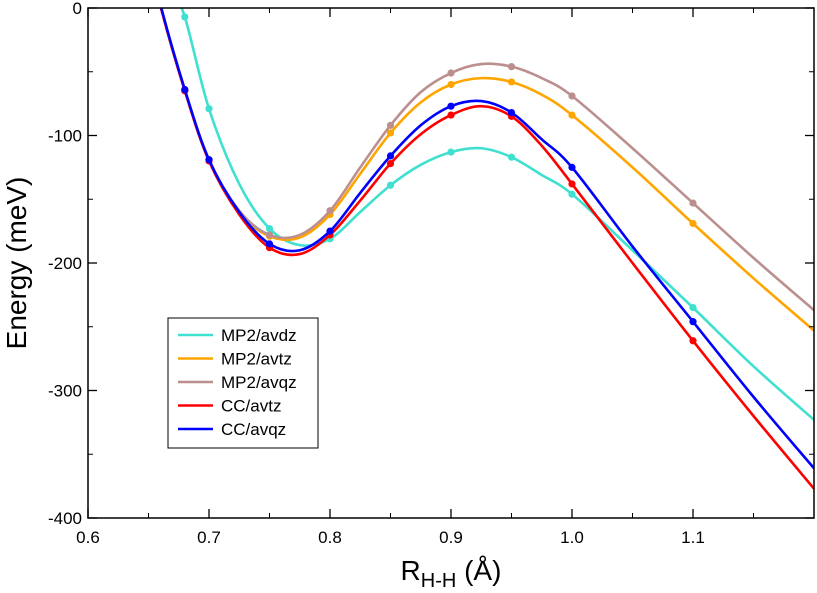 The image size is (817, 593). Describe the element at coordinates (693, 537) in the screenshot. I see `x-tick-label: 1.1` at that location.